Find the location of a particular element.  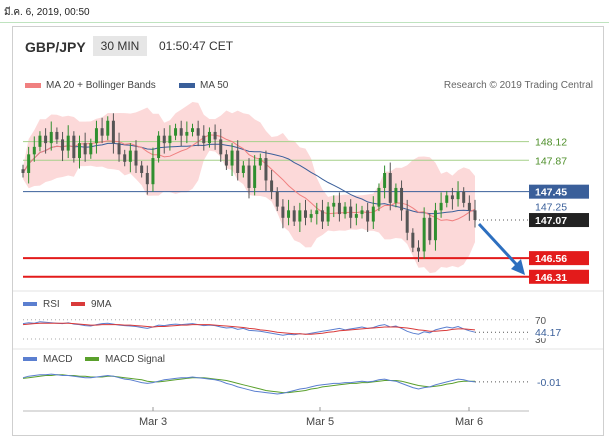

ma9-swatch is located at coordinates (78, 304).